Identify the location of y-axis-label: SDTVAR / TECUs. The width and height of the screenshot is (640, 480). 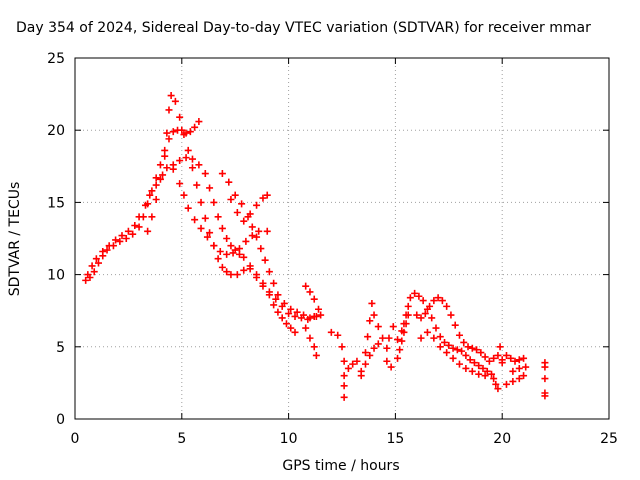
(15, 239).